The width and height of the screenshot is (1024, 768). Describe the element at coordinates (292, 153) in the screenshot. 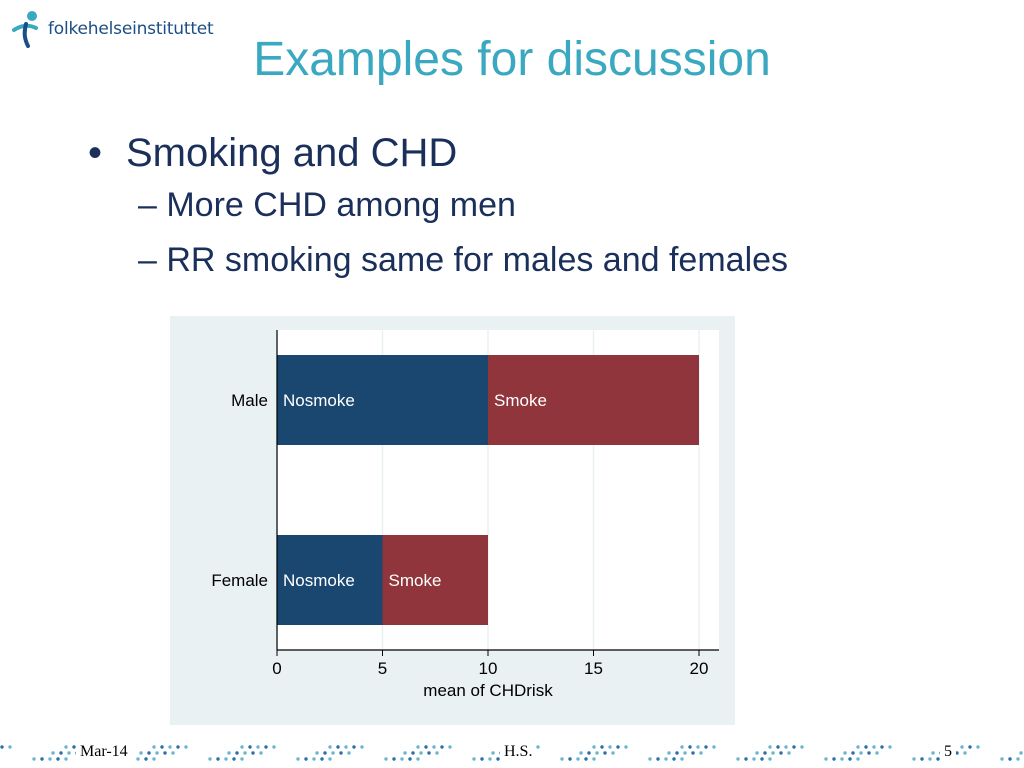

I see `bullet-text: Smoking and CHD` at that location.